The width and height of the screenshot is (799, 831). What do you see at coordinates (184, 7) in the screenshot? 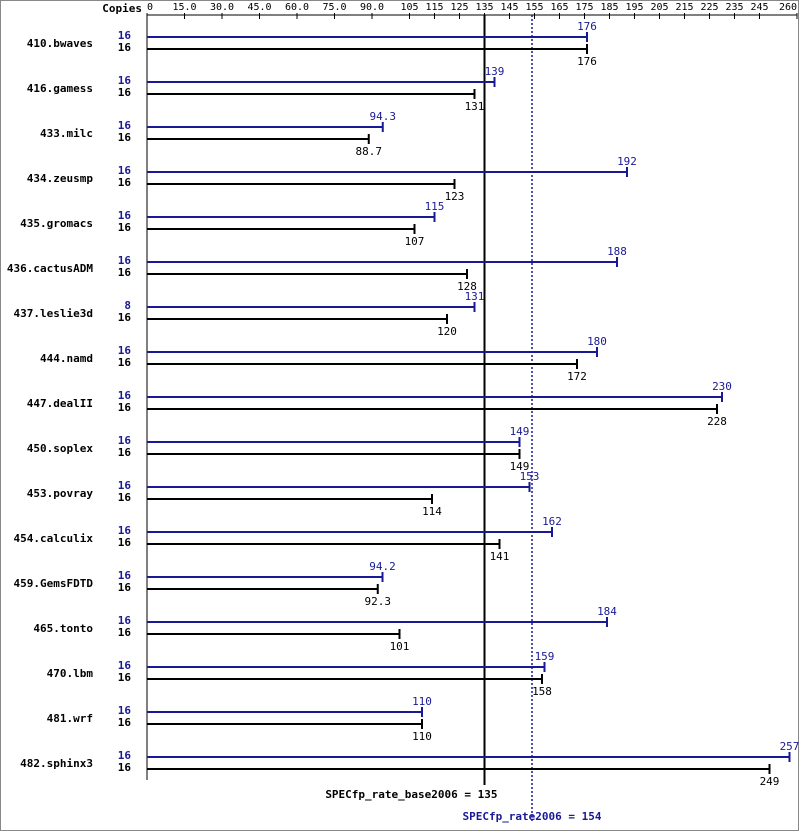
I see `x-tick-label: 15.0` at bounding box center [184, 7].